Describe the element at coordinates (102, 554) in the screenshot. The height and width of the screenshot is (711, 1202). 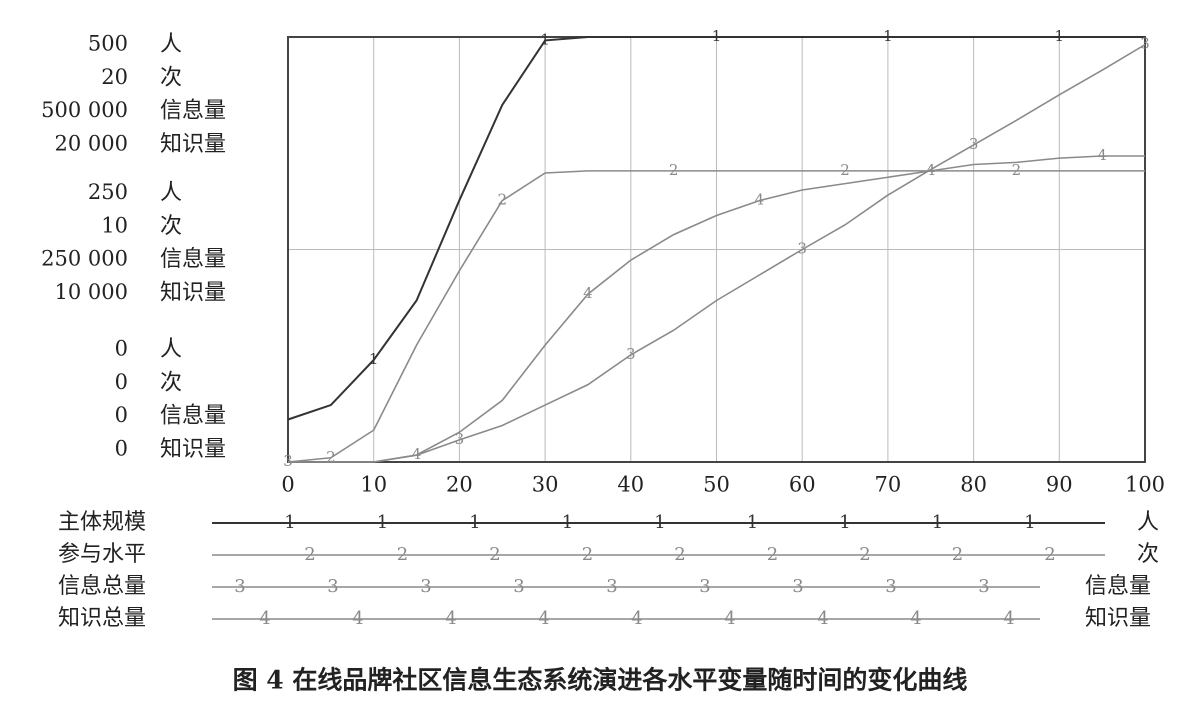
I see `legend-label: 参与水平` at that location.